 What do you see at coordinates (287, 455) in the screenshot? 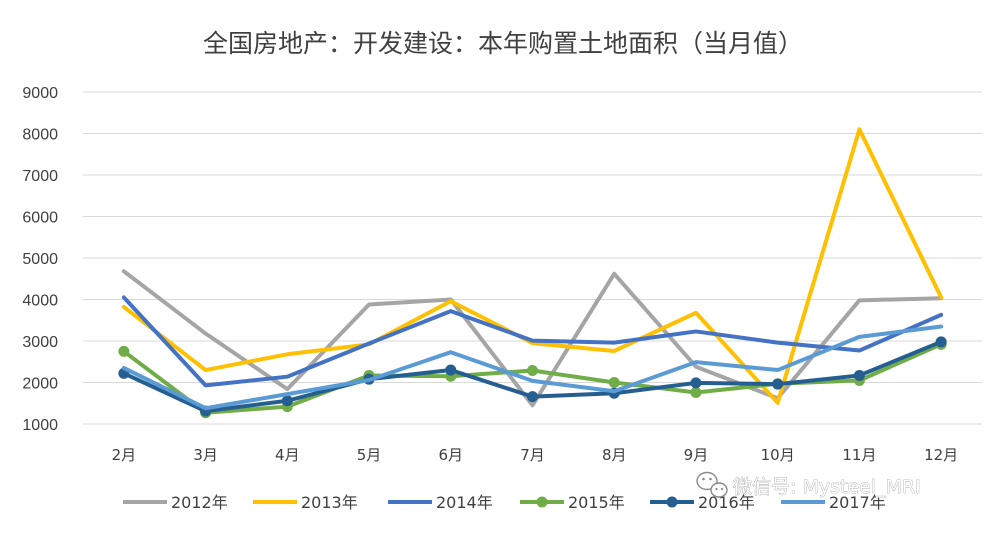
I see `x-tick-label: 4月` at bounding box center [287, 455].